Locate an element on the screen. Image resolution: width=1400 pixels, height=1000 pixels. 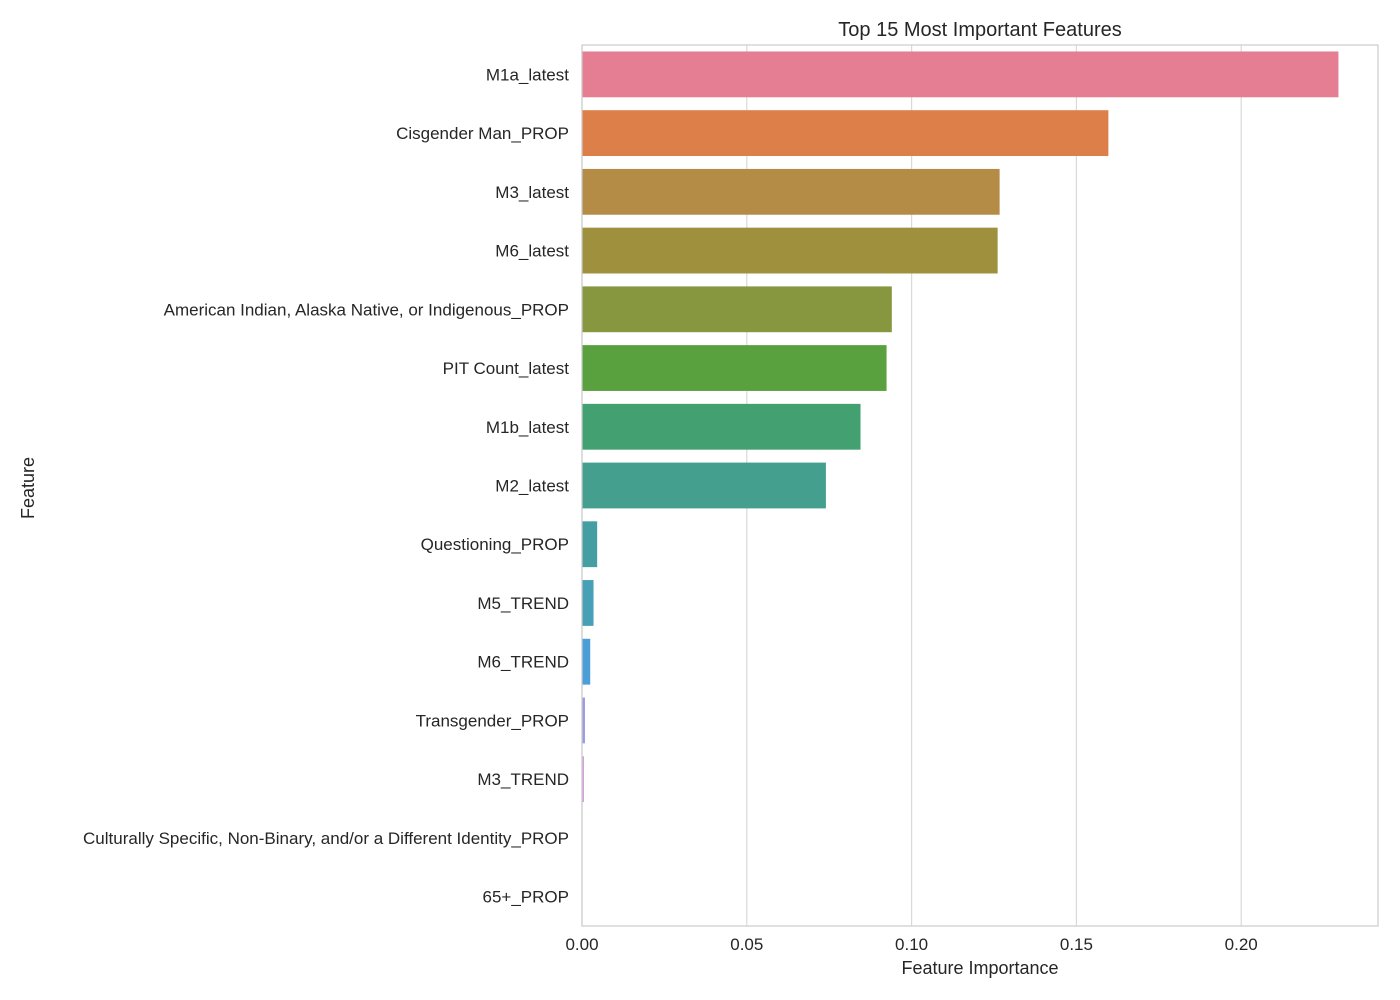
y-tick-label: M6_latest is located at coordinates (532, 251).